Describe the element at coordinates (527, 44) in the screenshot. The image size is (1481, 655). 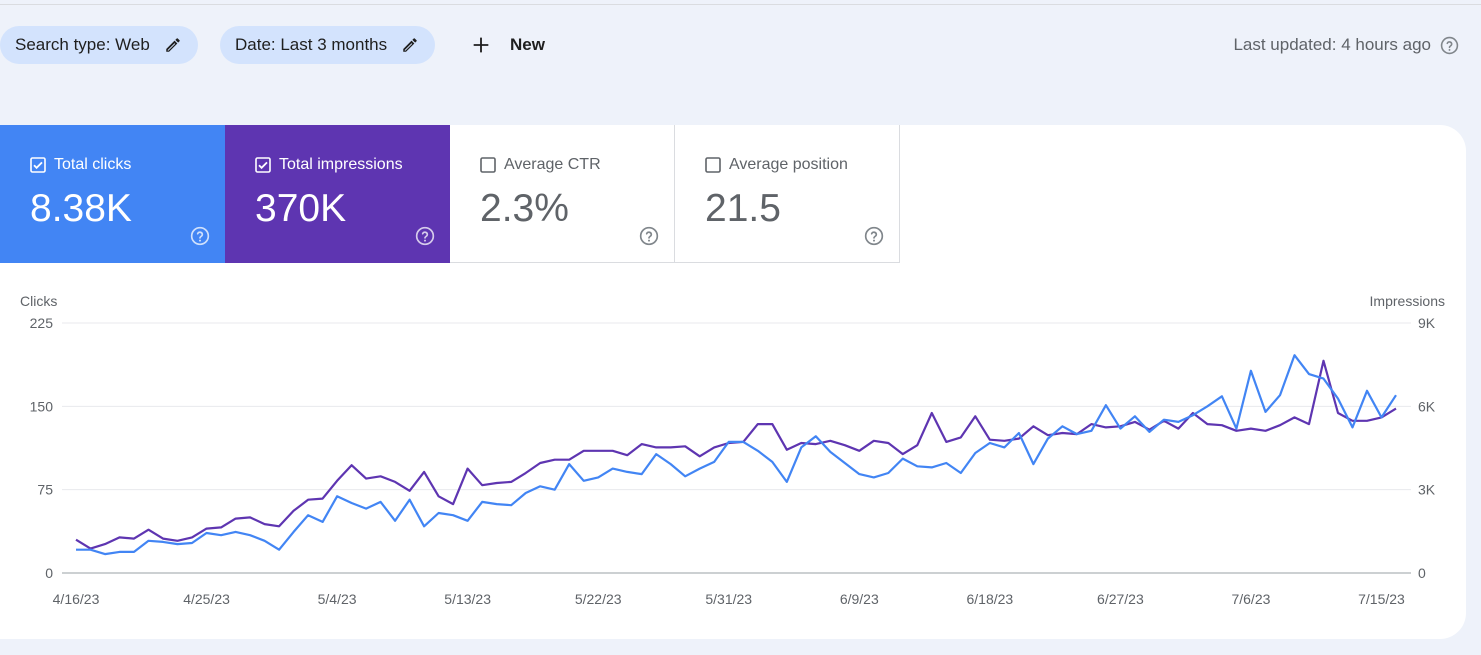
I see `new-filter-label: New` at that location.